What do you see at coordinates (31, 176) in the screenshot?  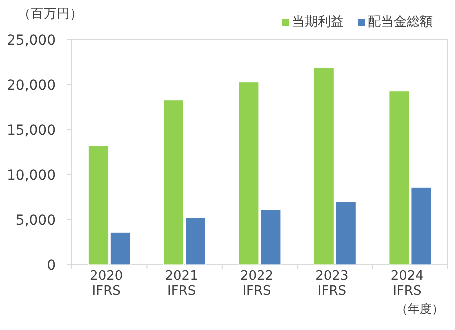 I see `y-tick-label: 10,000` at bounding box center [31, 176].